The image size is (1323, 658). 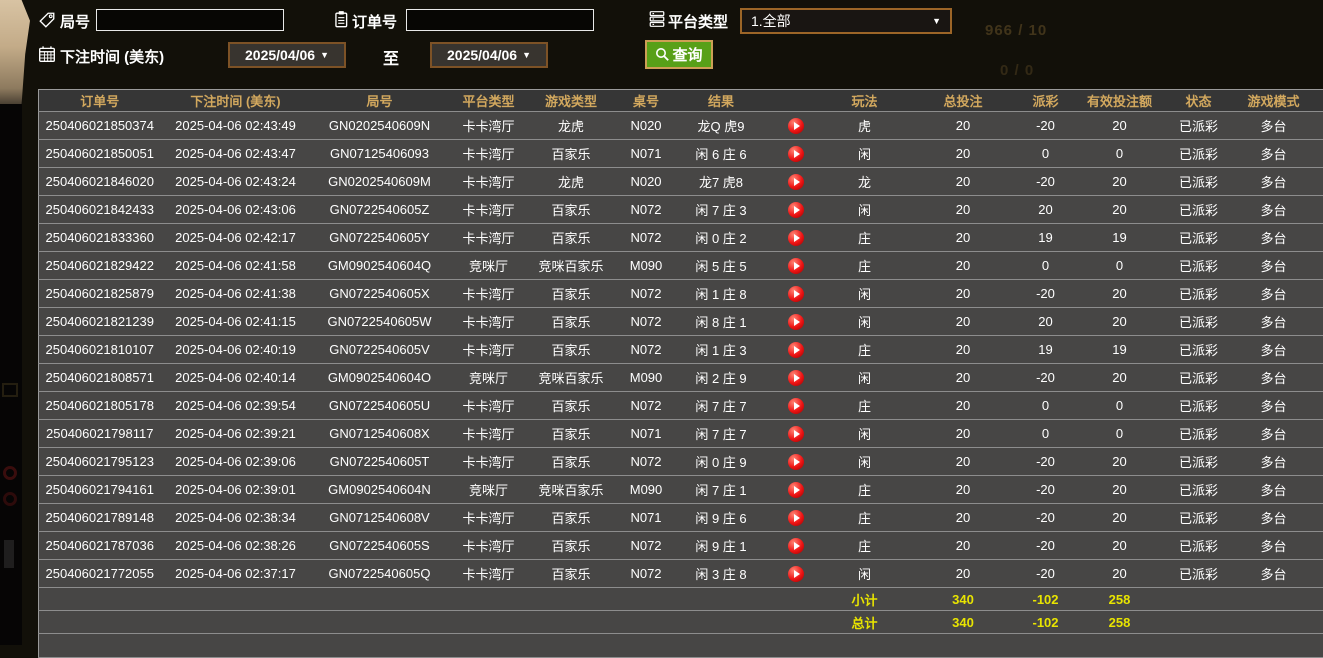 What do you see at coordinates (646, 154) in the screenshot?
I see `cell-table-number: N071` at bounding box center [646, 154].